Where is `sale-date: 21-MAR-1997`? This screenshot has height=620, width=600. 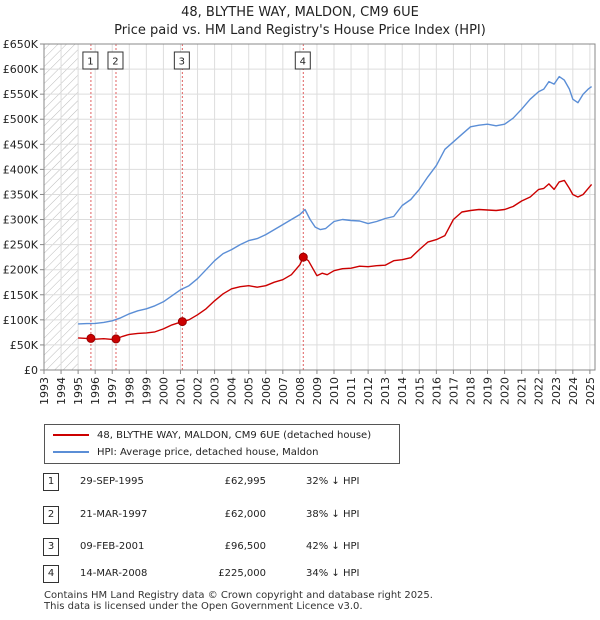 sale-date: 21-MAR-1997 is located at coordinates (114, 514).